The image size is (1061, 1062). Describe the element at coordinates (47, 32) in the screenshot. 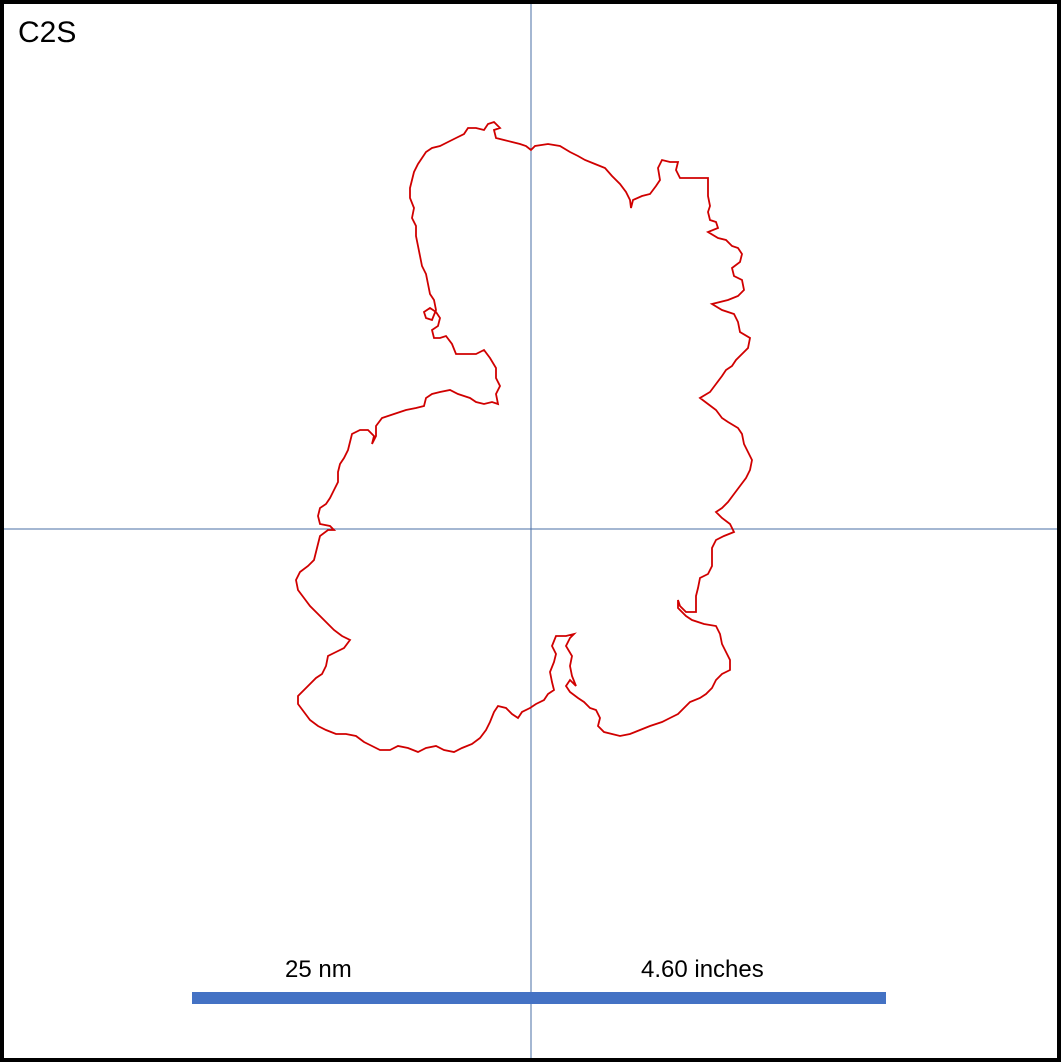

I see `panel-label: C2S` at that location.